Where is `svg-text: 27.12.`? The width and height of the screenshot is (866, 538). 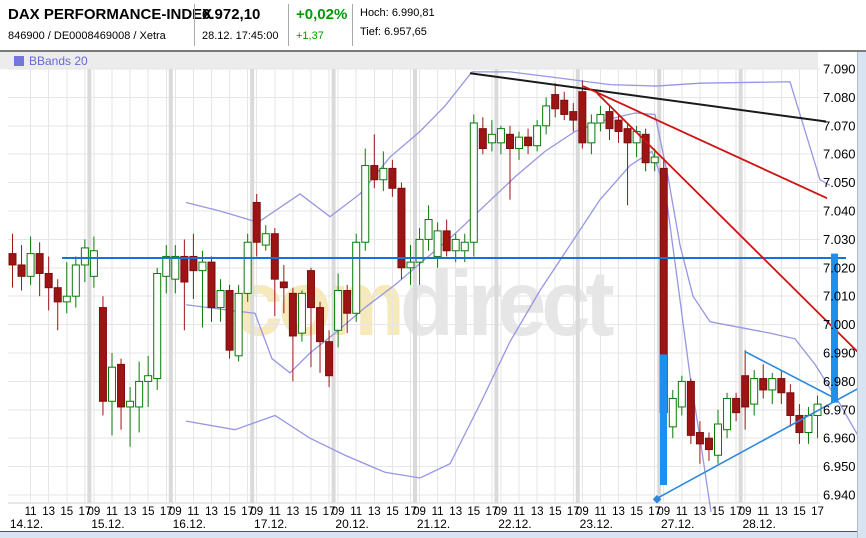
svg-text: 27.12. is located at coordinates (677, 524).